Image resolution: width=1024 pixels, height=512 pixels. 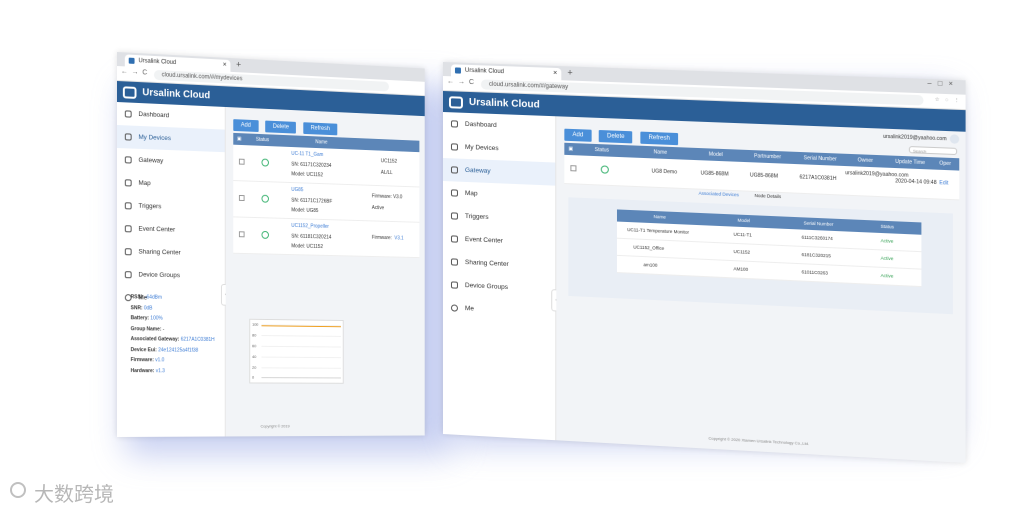 I want to click on avatar, so click(x=954, y=139).